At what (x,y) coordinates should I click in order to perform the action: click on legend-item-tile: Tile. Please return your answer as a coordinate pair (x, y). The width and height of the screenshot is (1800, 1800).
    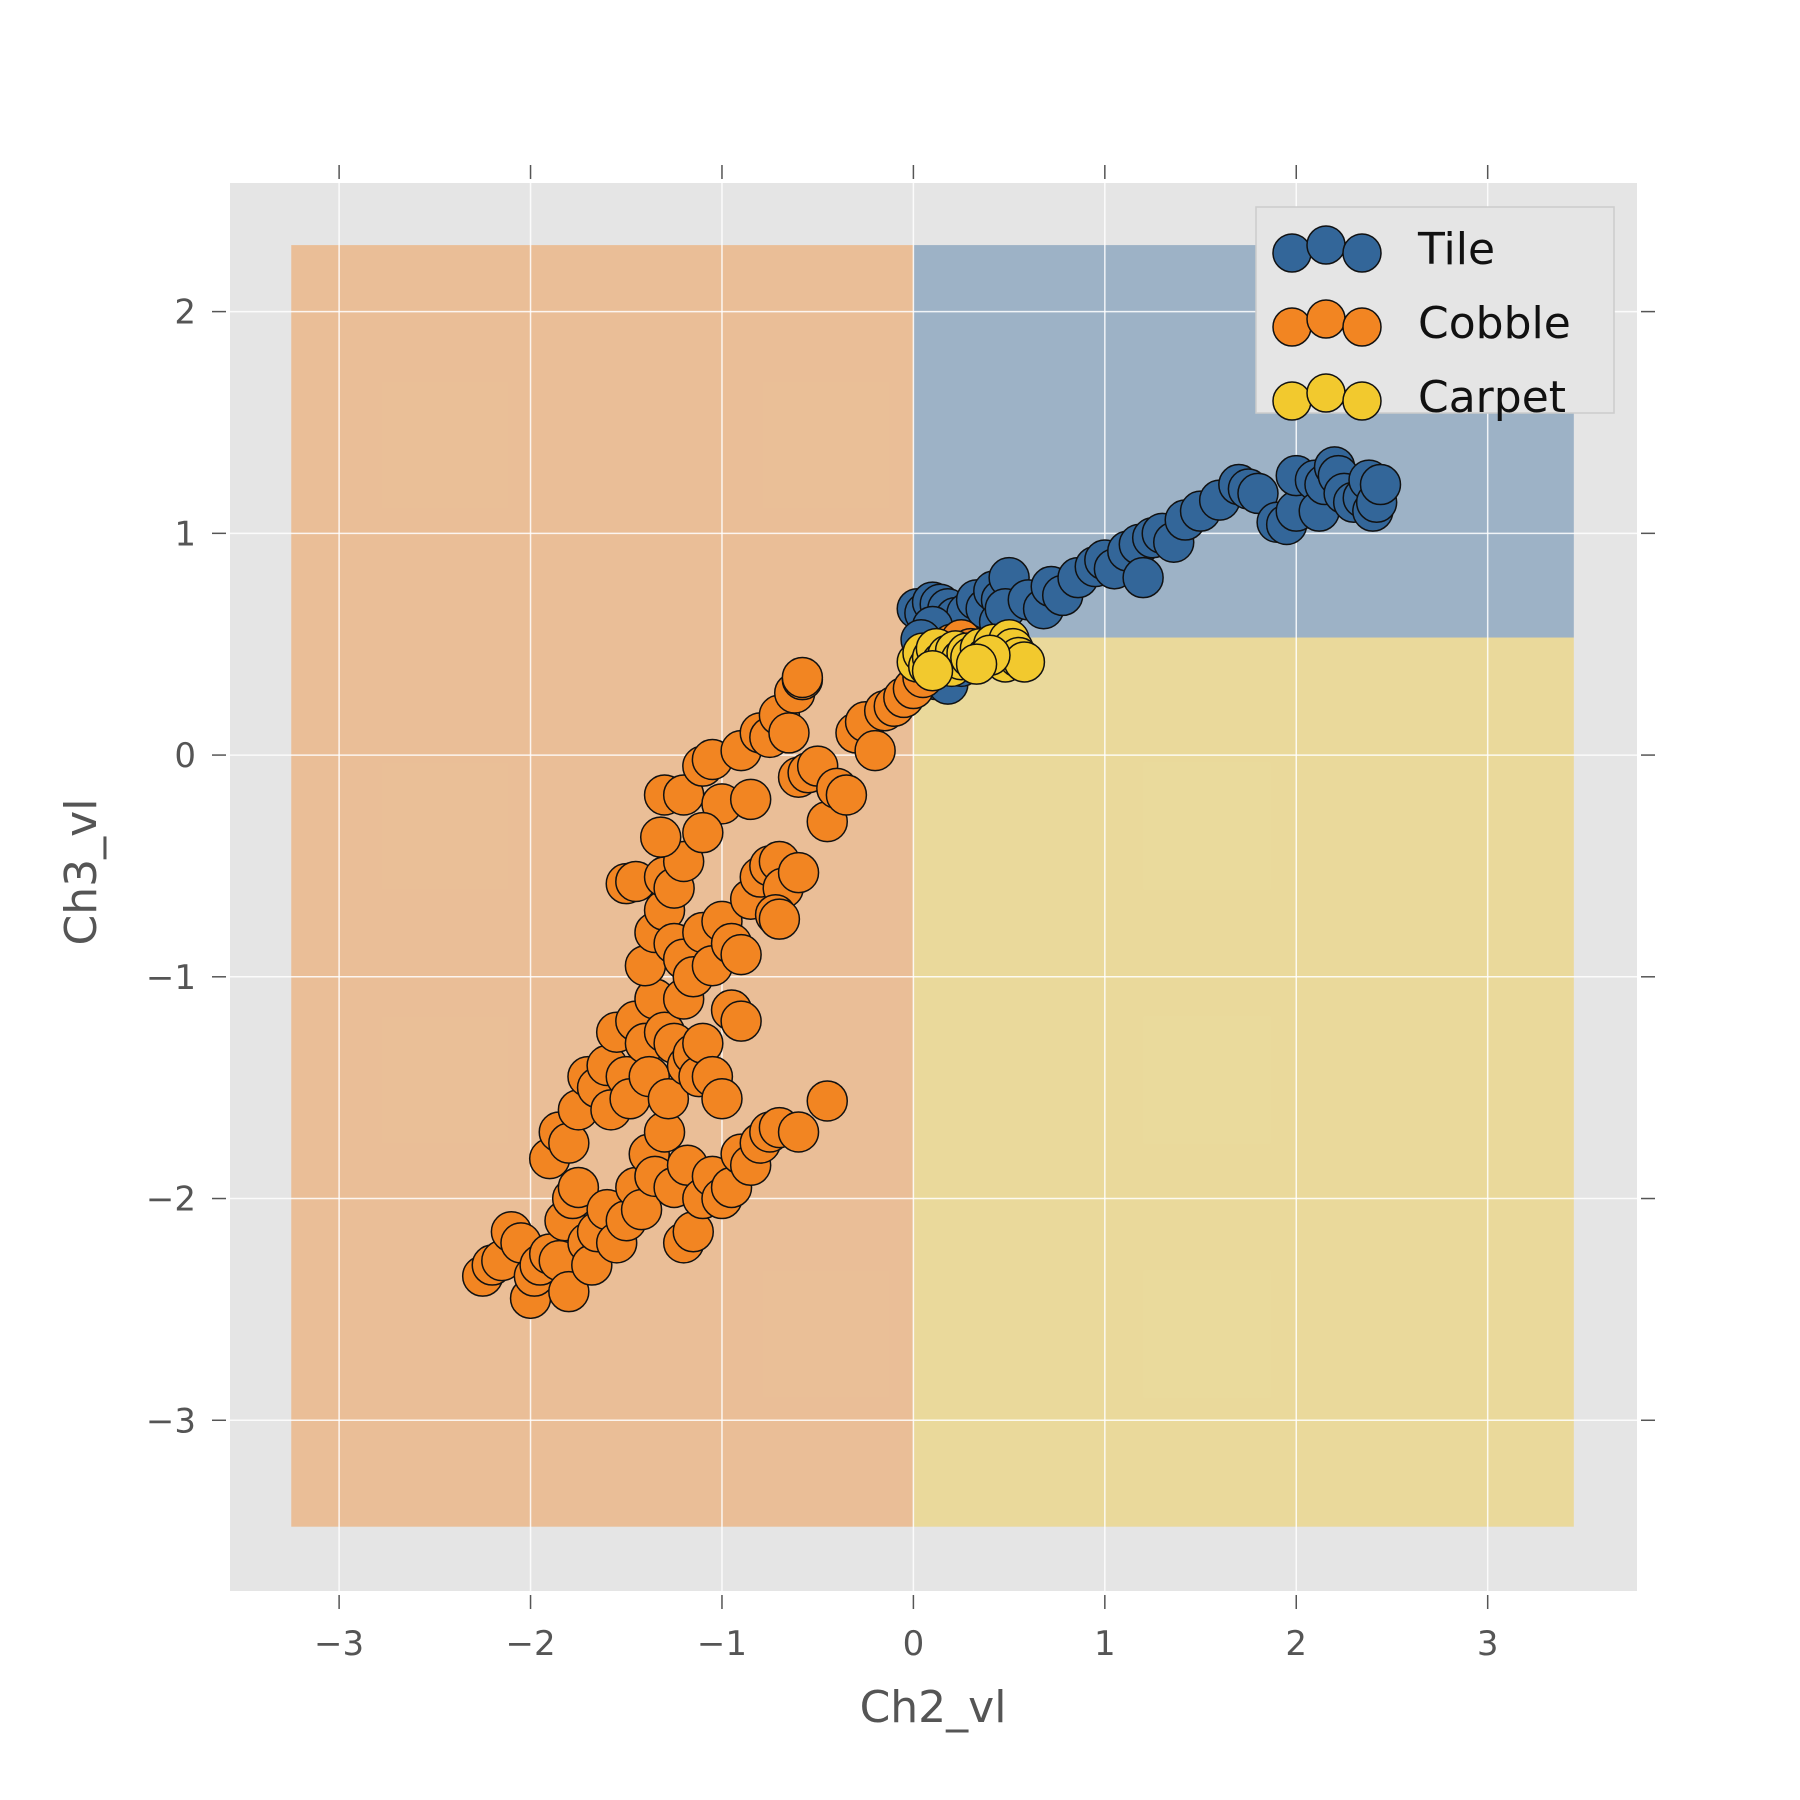
    Looking at the image, I should click on (1383, 249).